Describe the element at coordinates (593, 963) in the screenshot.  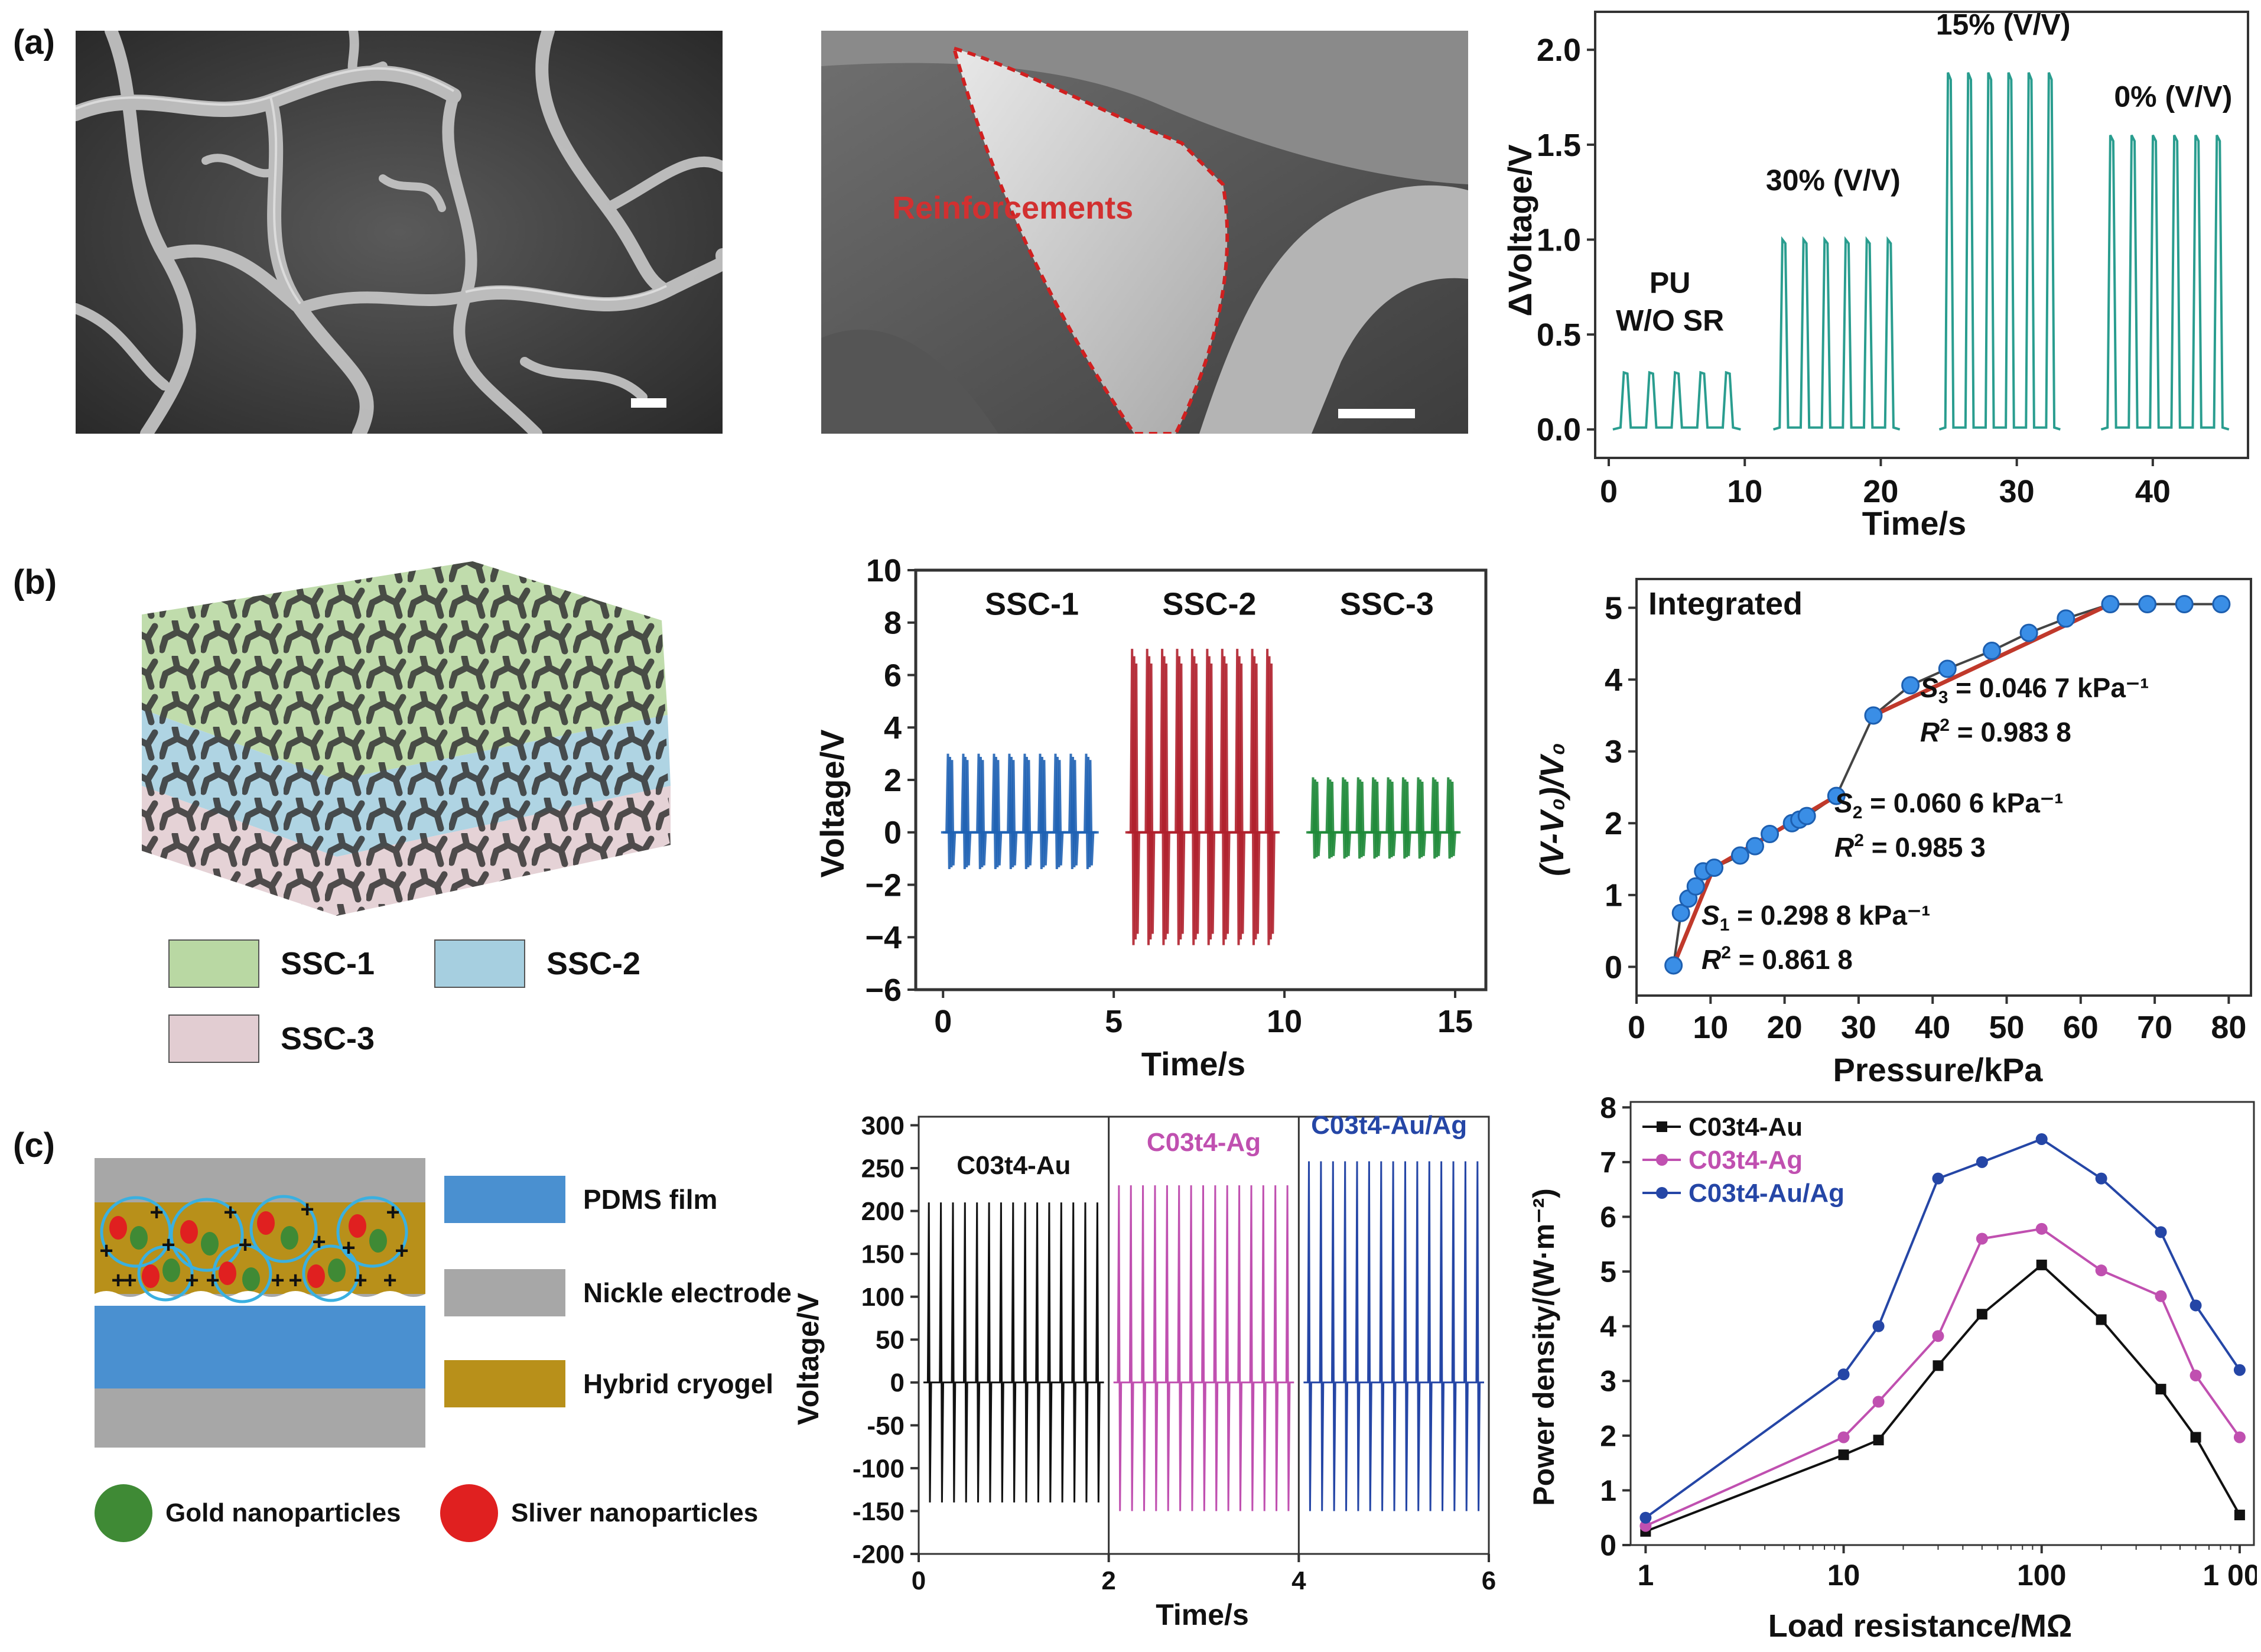
I see `b-legend-label: SSC-2` at that location.